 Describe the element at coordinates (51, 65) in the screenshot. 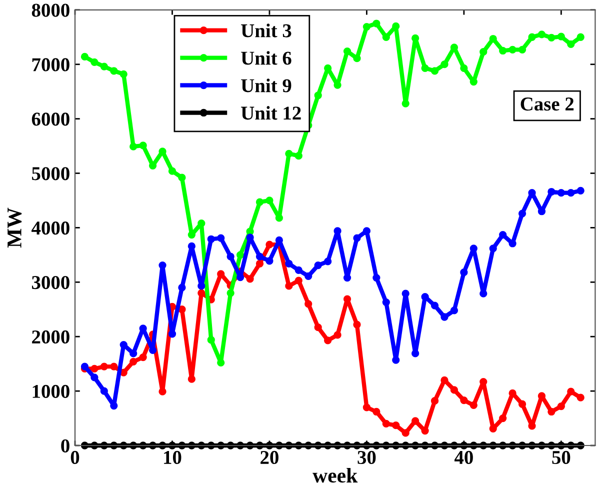

I see `y-tick-label: 7000` at that location.